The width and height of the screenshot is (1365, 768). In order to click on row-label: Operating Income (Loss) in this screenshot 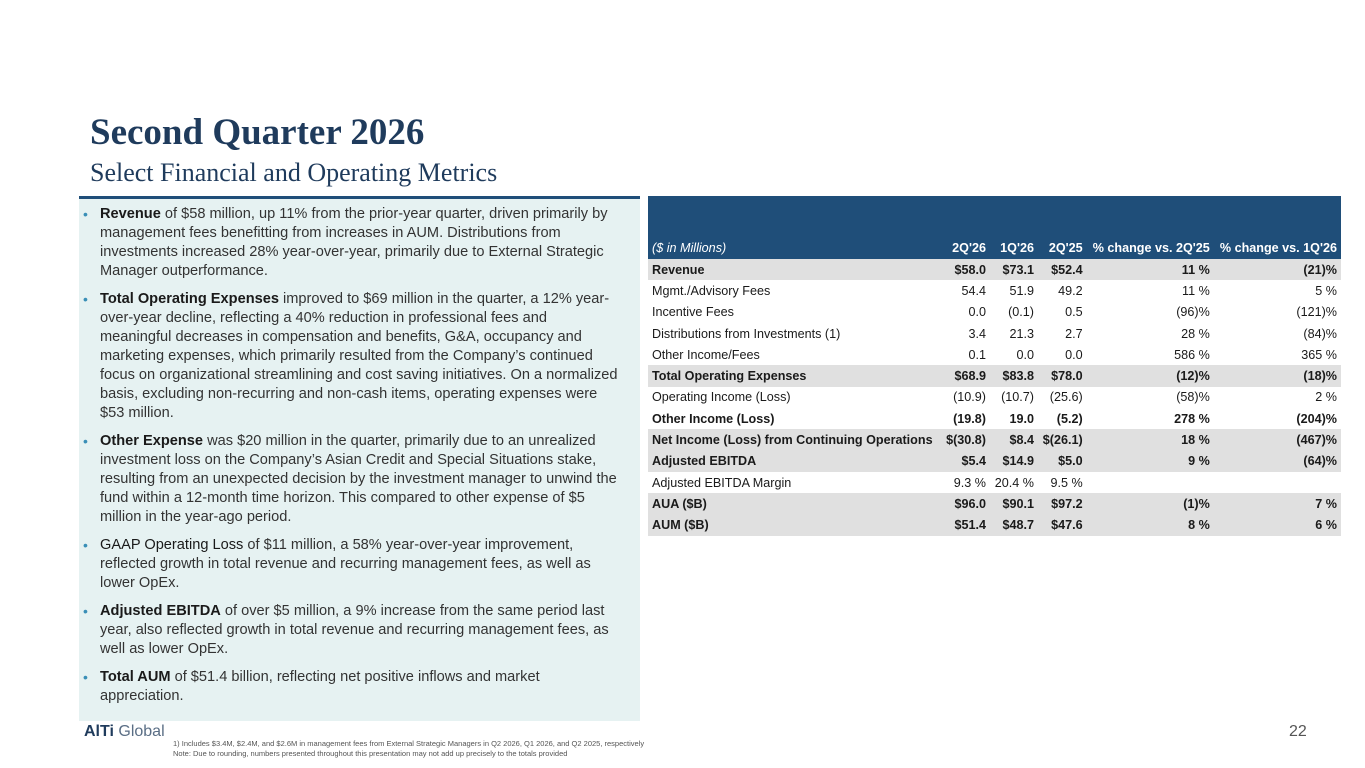, I will do `click(721, 397)`.